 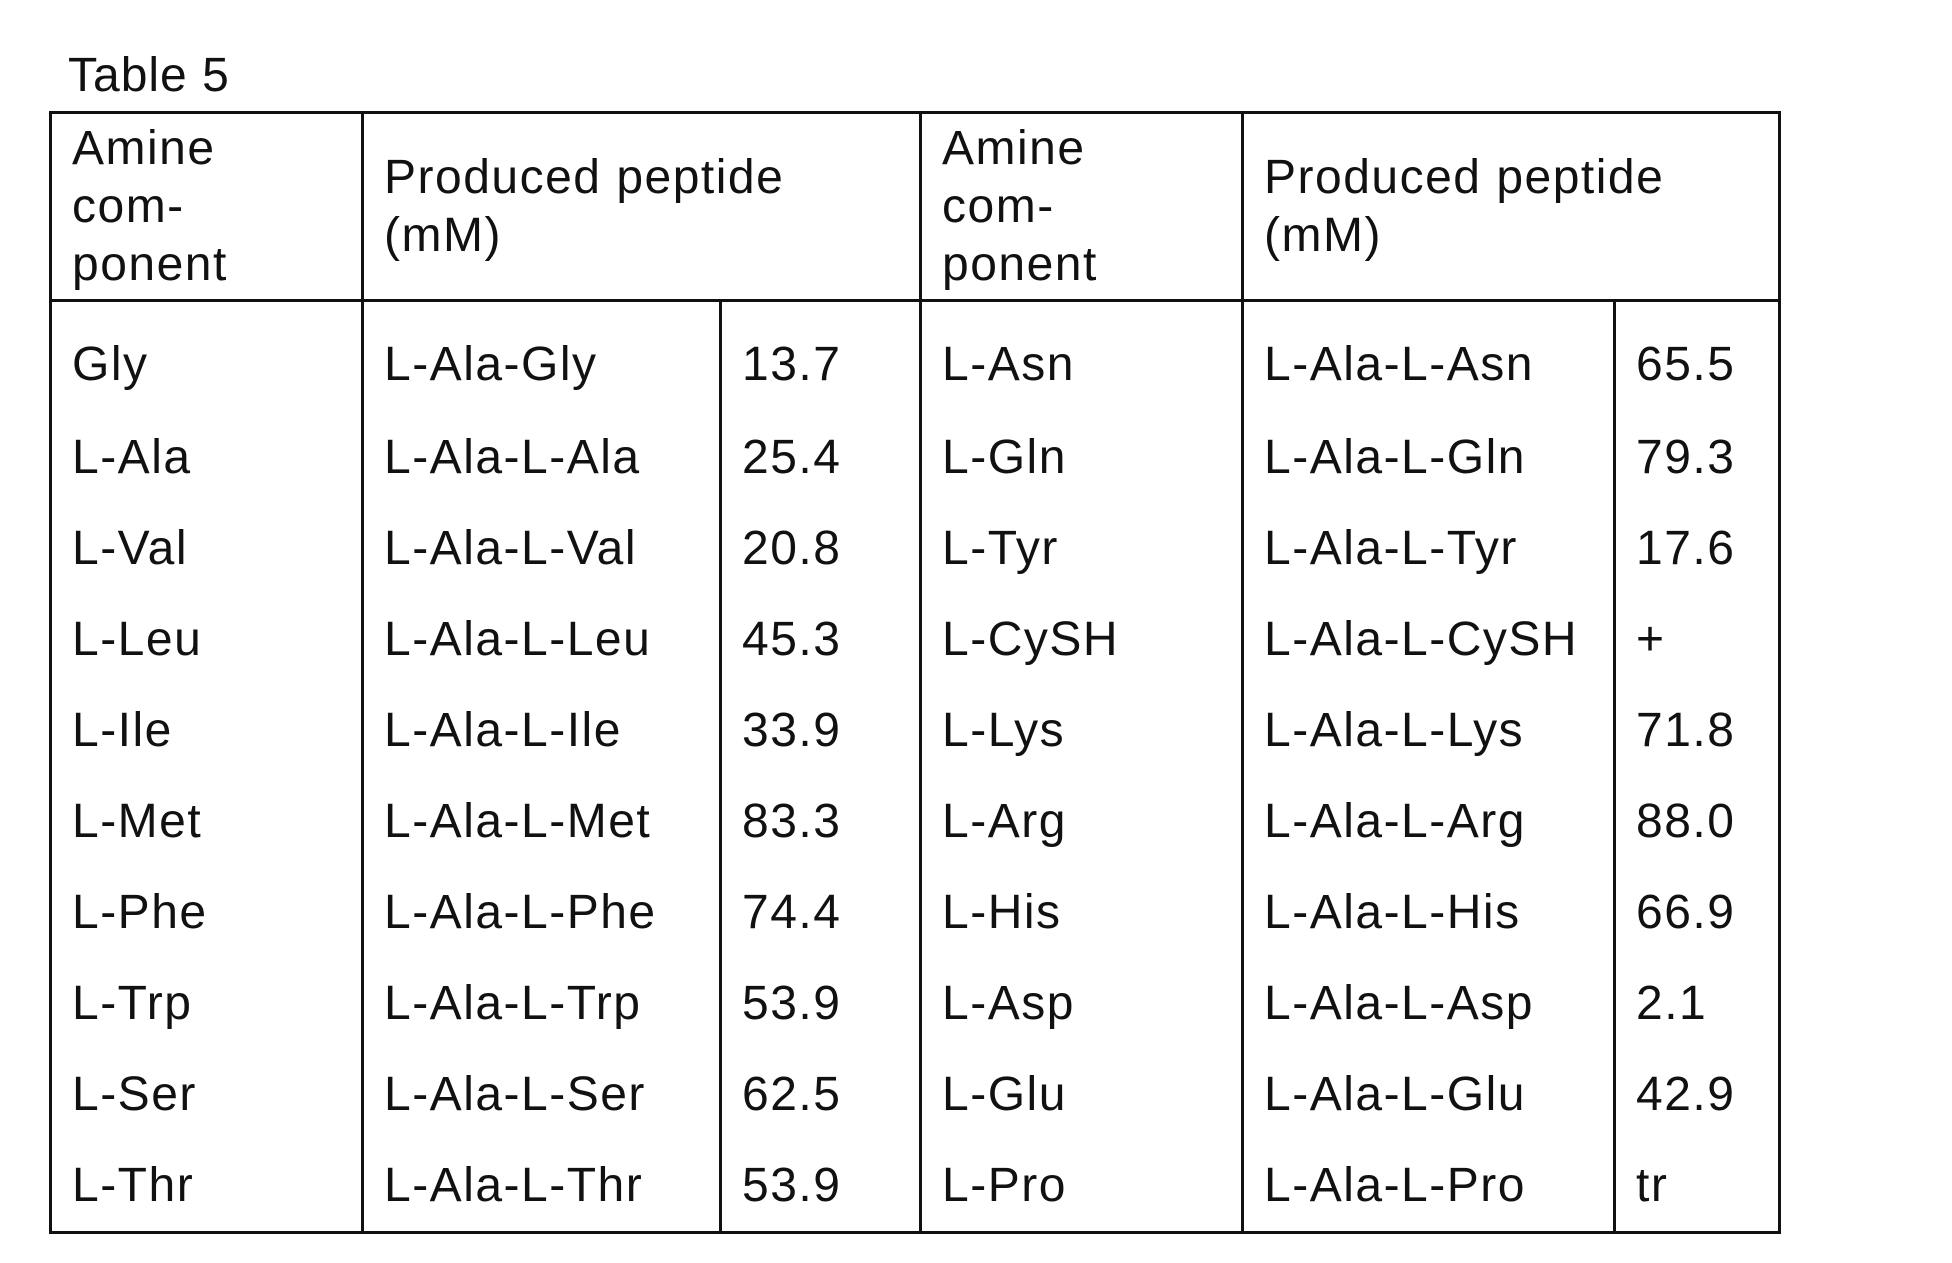 I want to click on left-peptide-cell: L-Ala-L-Trp, so click(x=542, y=1003).